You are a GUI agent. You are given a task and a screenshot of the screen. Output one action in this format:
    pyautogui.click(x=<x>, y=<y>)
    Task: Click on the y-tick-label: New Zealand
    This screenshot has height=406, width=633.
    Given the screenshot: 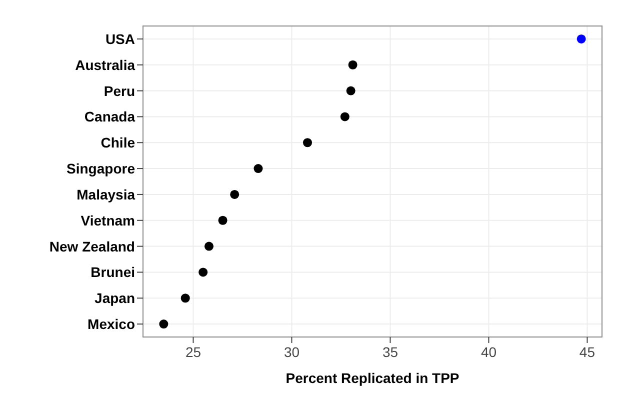 What is the action you would take?
    pyautogui.click(x=92, y=246)
    